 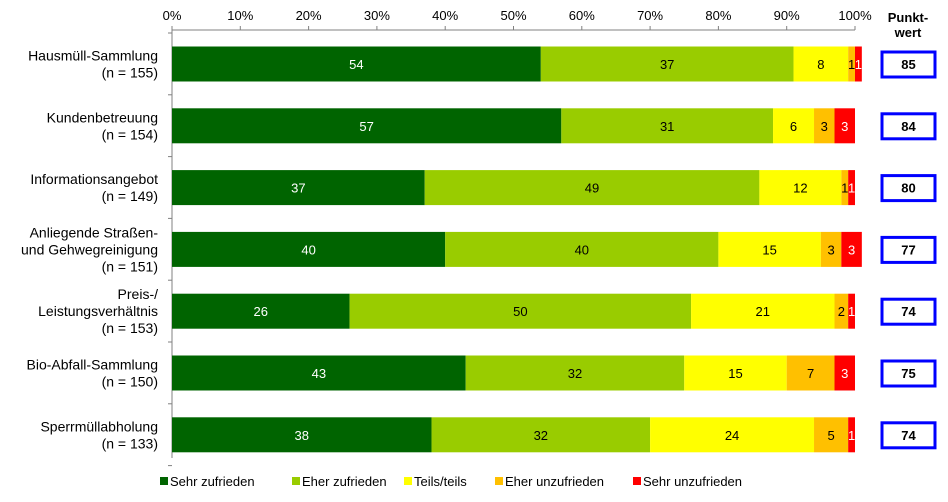 I want to click on x-tick-label: 0%, so click(x=172, y=15).